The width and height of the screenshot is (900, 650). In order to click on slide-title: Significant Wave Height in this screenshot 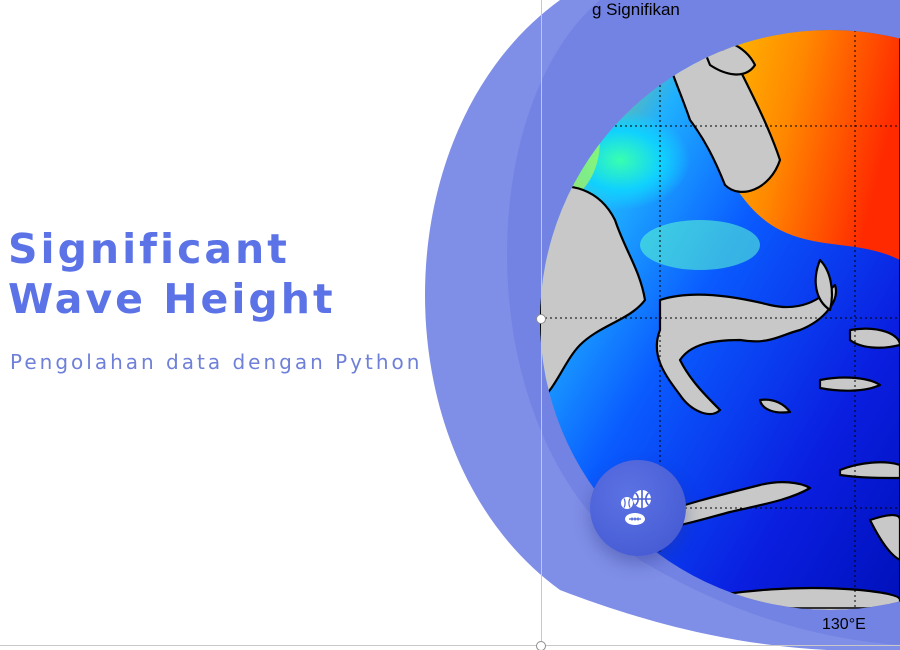, I will do `click(172, 274)`.